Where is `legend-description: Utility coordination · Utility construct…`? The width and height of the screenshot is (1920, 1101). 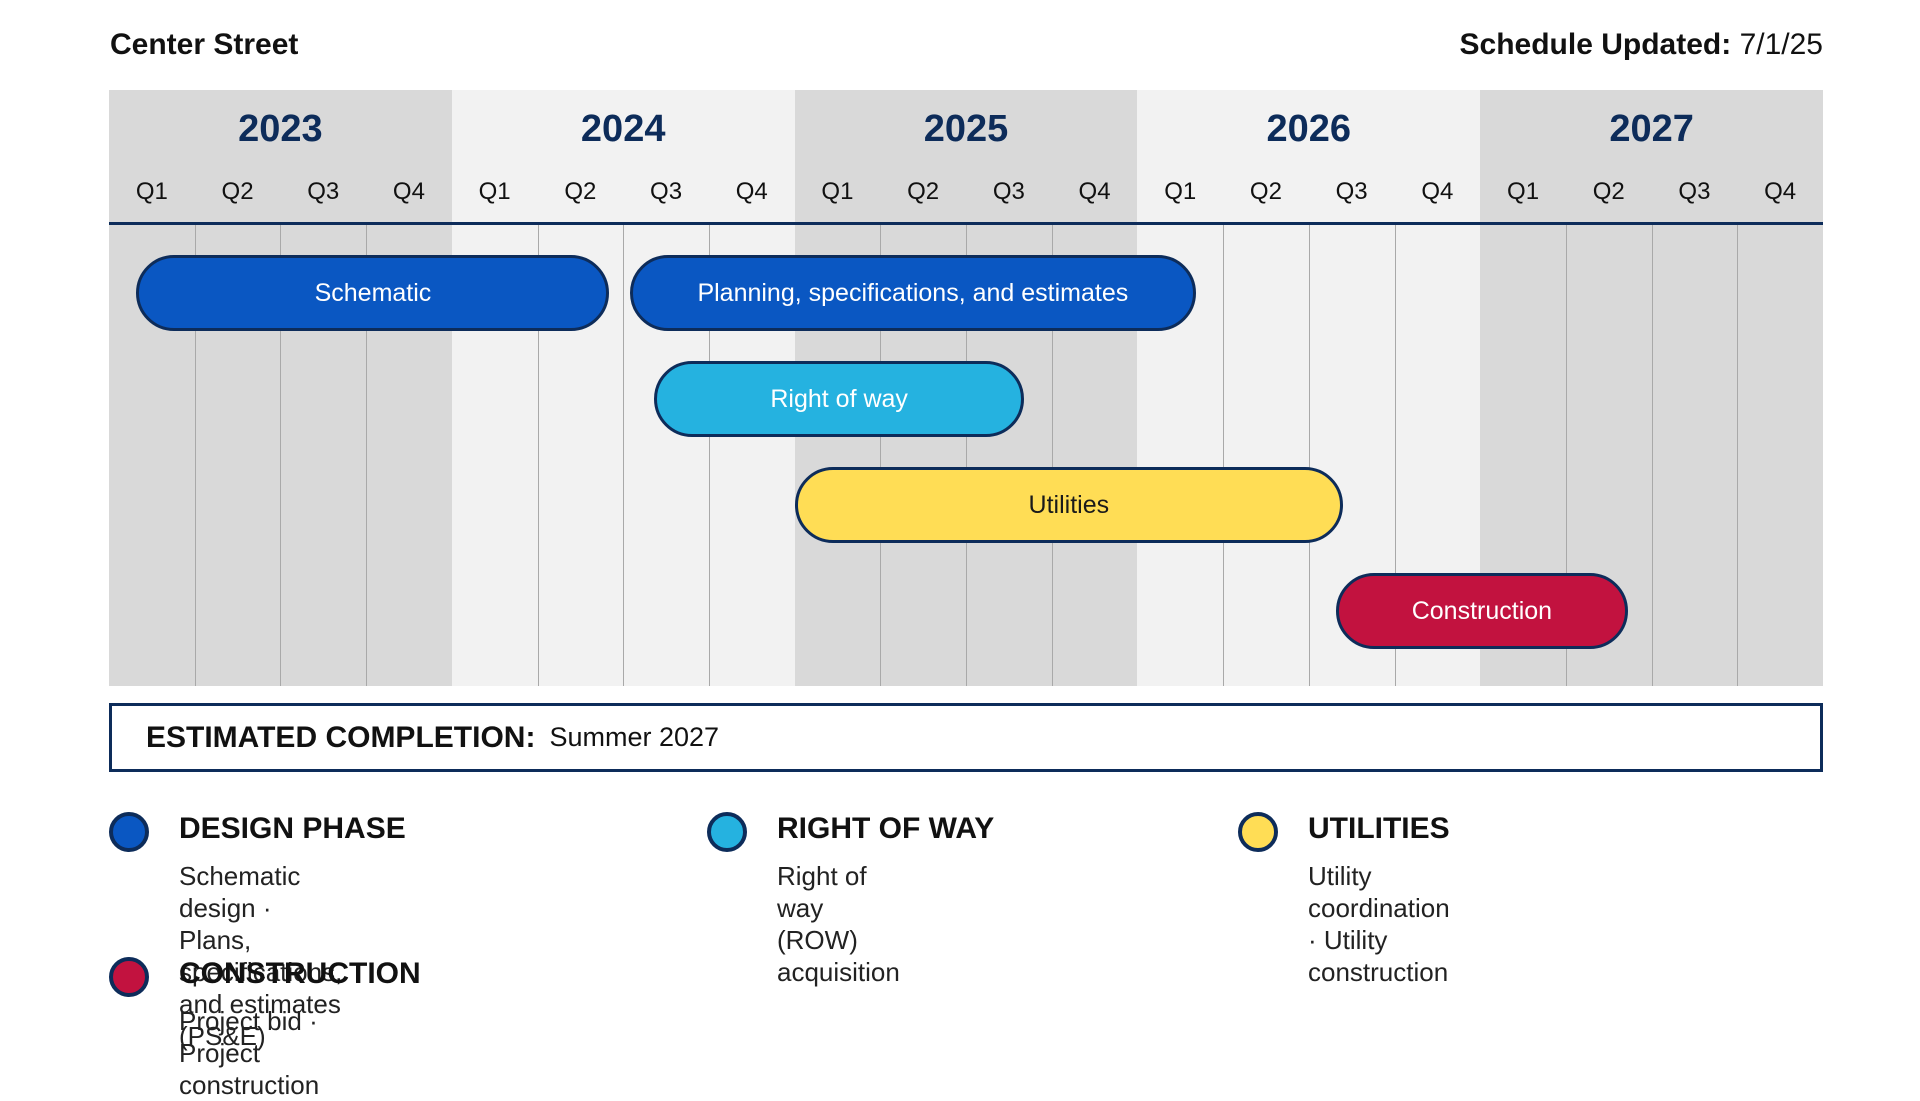 legend-description: Utility coordination · Utility construct… is located at coordinates (1379, 924).